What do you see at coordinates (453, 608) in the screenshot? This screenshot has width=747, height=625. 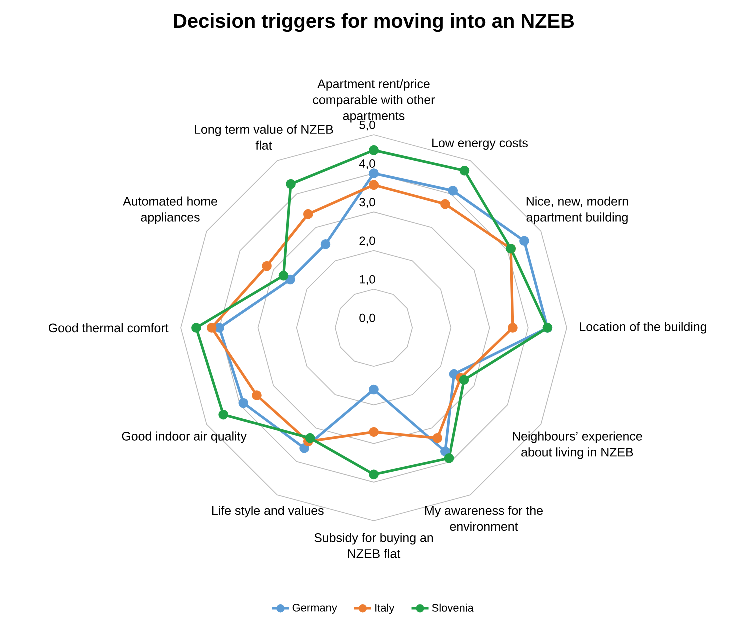 I see `legend-label: Slovenia` at bounding box center [453, 608].